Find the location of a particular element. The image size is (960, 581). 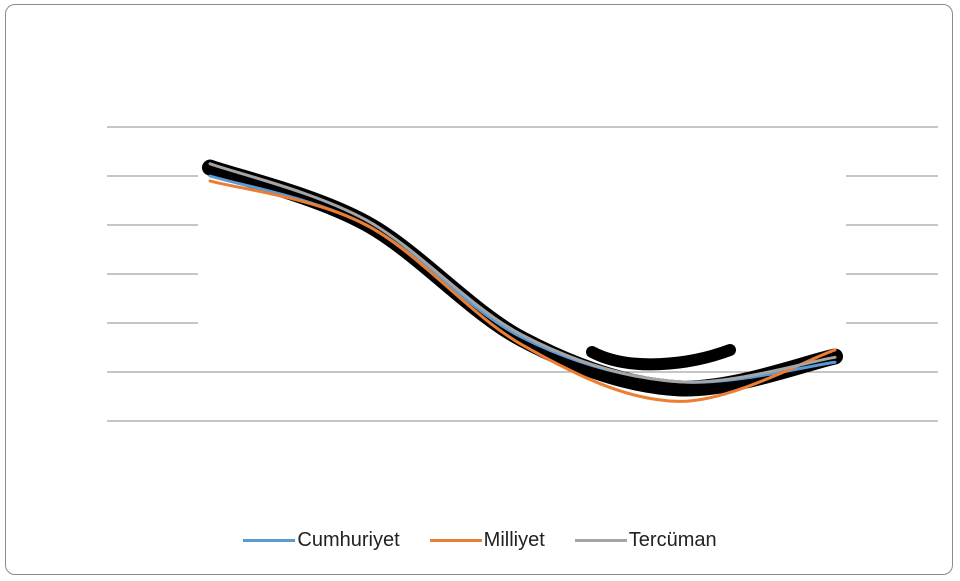

legend-item-cumhuriyet: Cumhuriyet is located at coordinates (321, 540).